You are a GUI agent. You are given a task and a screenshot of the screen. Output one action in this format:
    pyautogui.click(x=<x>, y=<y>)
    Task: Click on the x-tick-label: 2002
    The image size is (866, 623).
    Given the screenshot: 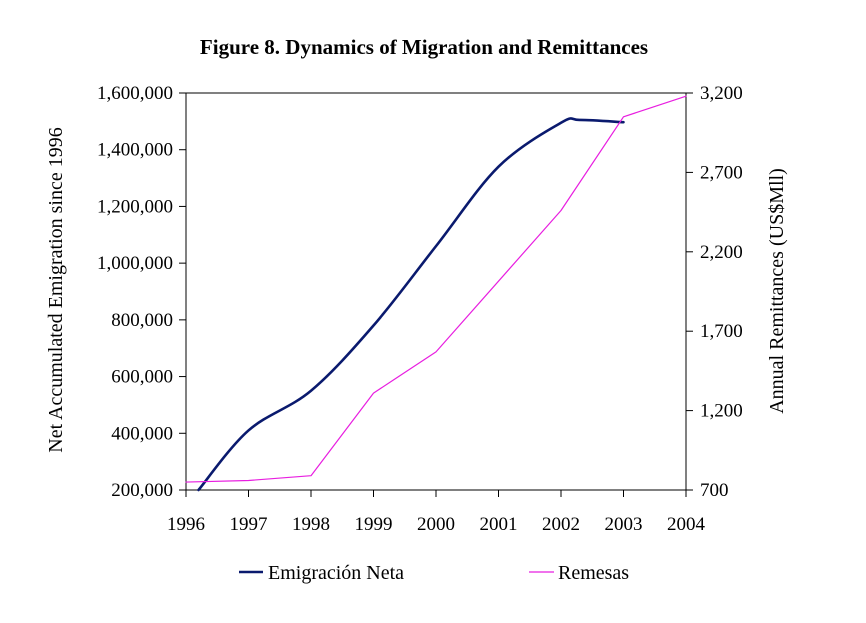 What is the action you would take?
    pyautogui.click(x=561, y=524)
    